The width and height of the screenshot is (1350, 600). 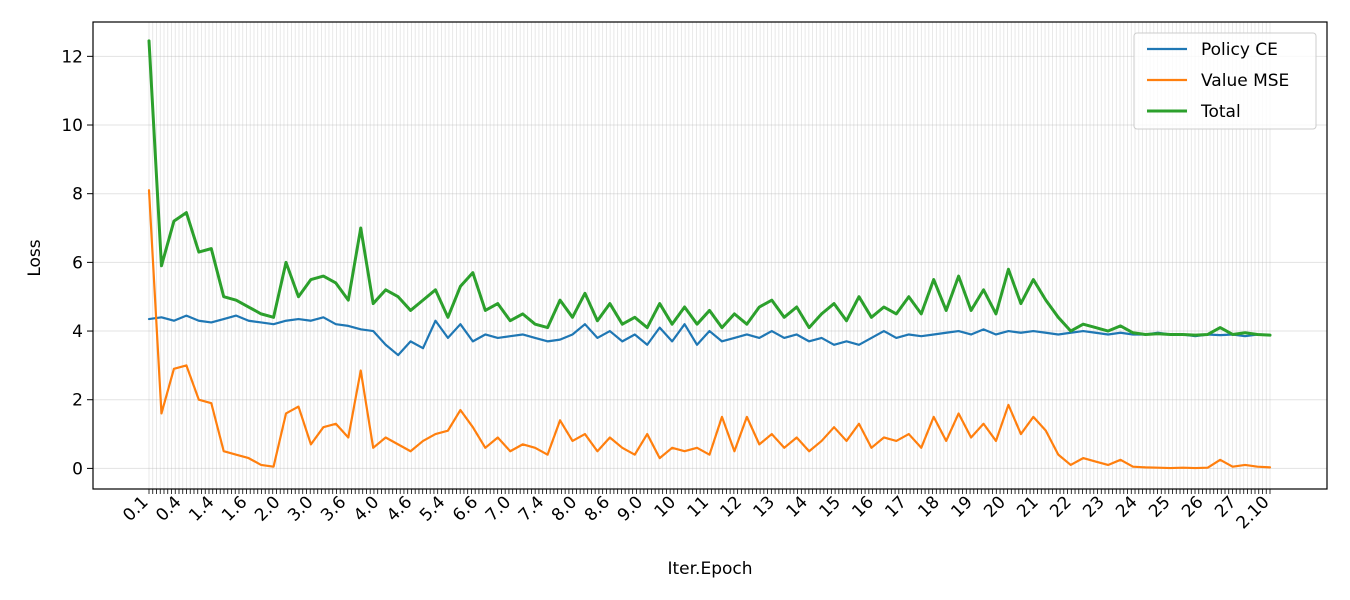 I want to click on legend: Policy CE Value MSE Total, so click(x=1225, y=81).